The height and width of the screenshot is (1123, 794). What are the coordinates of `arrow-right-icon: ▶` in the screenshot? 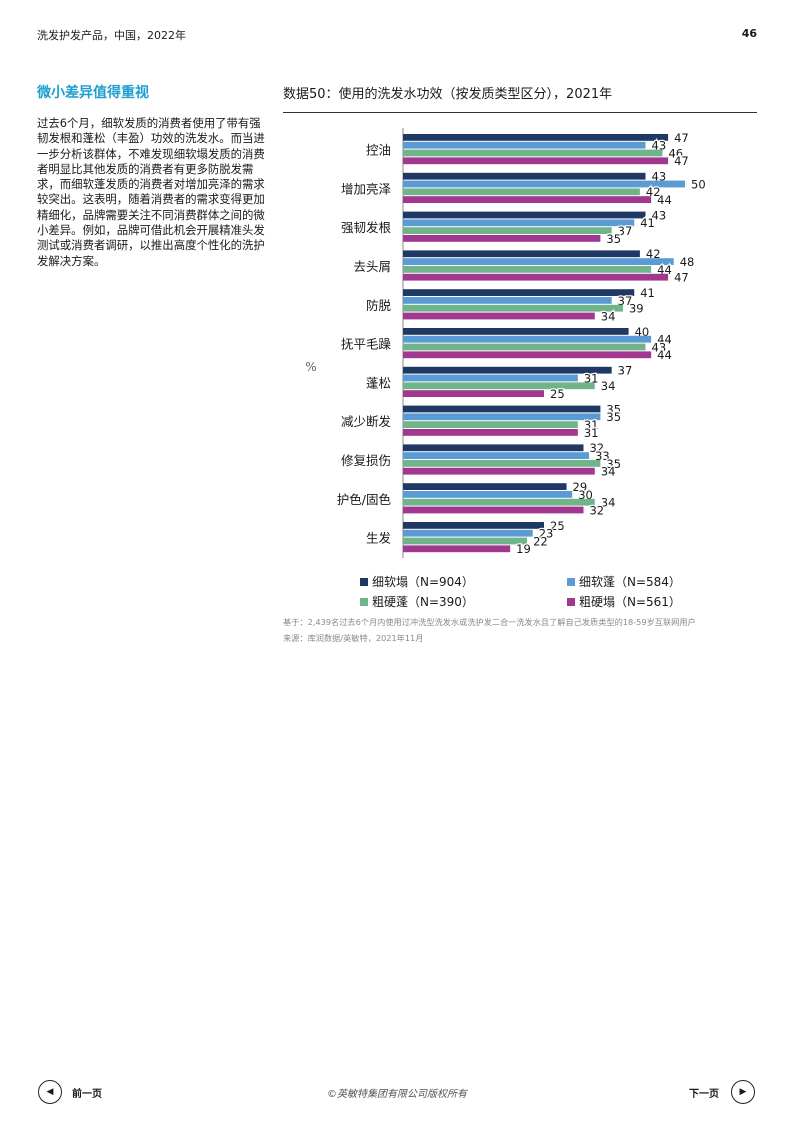 It's located at (743, 1092).